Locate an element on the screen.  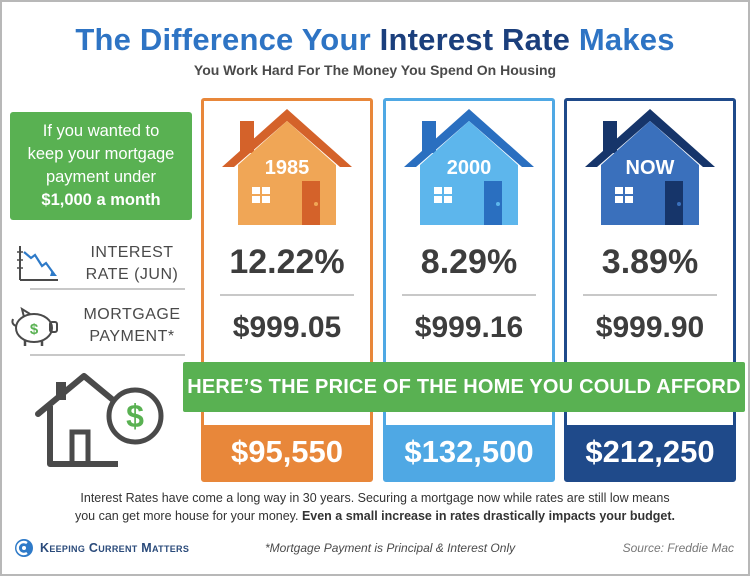
page-title: The Difference Your Interest Rate Makes is located at coordinates (375, 39).